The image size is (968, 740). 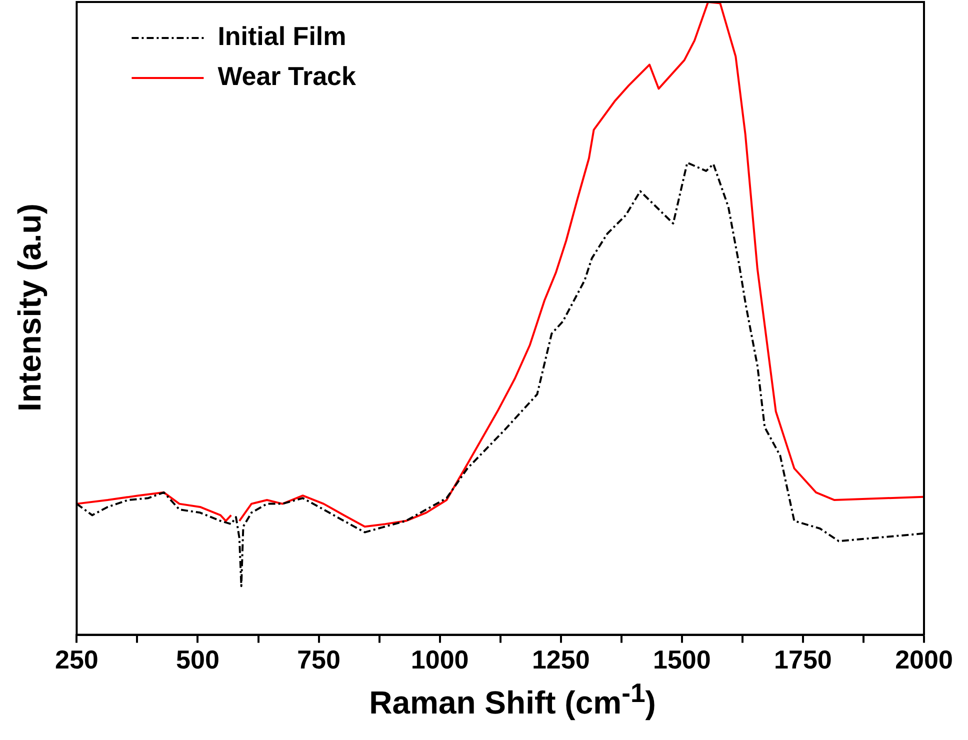 What do you see at coordinates (561, 659) in the screenshot?
I see `x-tick-label: 1250` at bounding box center [561, 659].